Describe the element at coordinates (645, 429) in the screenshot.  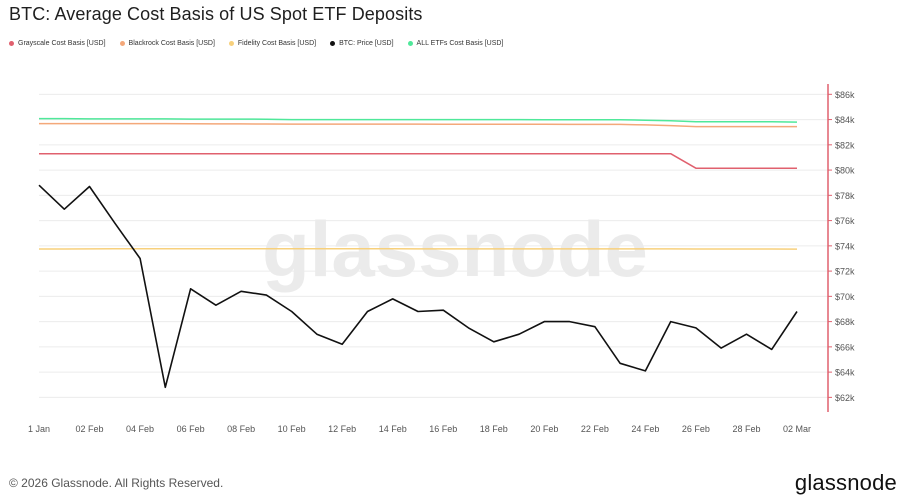
I see `x-tick-label: 24 Feb` at that location.